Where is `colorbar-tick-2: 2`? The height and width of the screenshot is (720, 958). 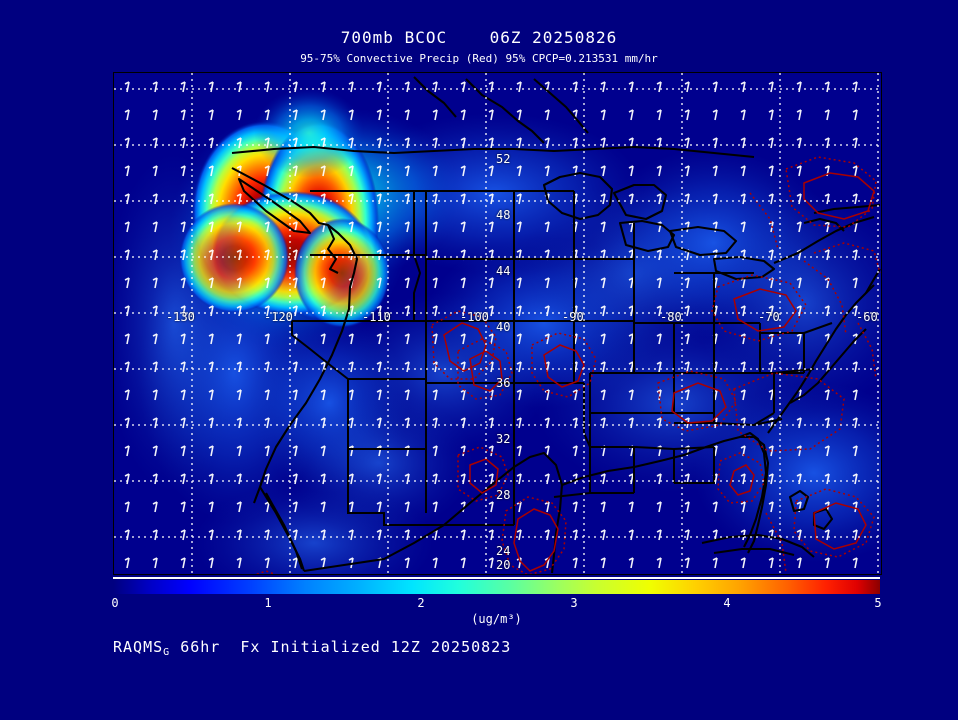 colorbar-tick-2: 2 is located at coordinates (421, 603).